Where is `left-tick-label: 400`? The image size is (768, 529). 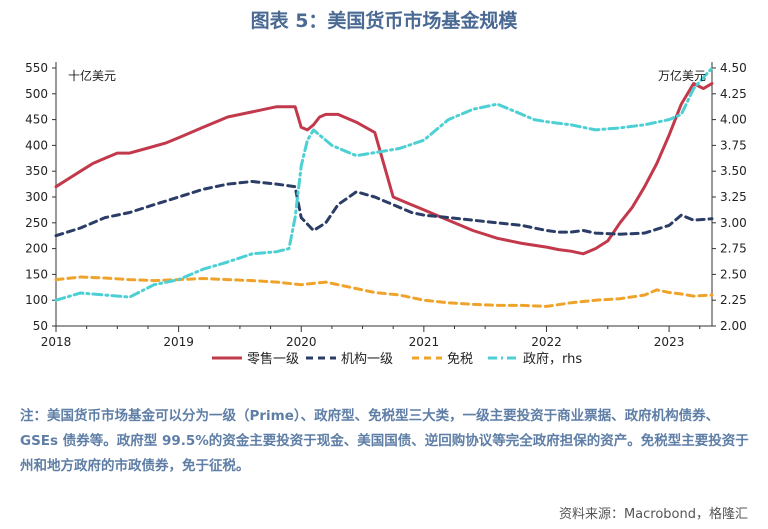 left-tick-label: 400 is located at coordinates (36, 145).